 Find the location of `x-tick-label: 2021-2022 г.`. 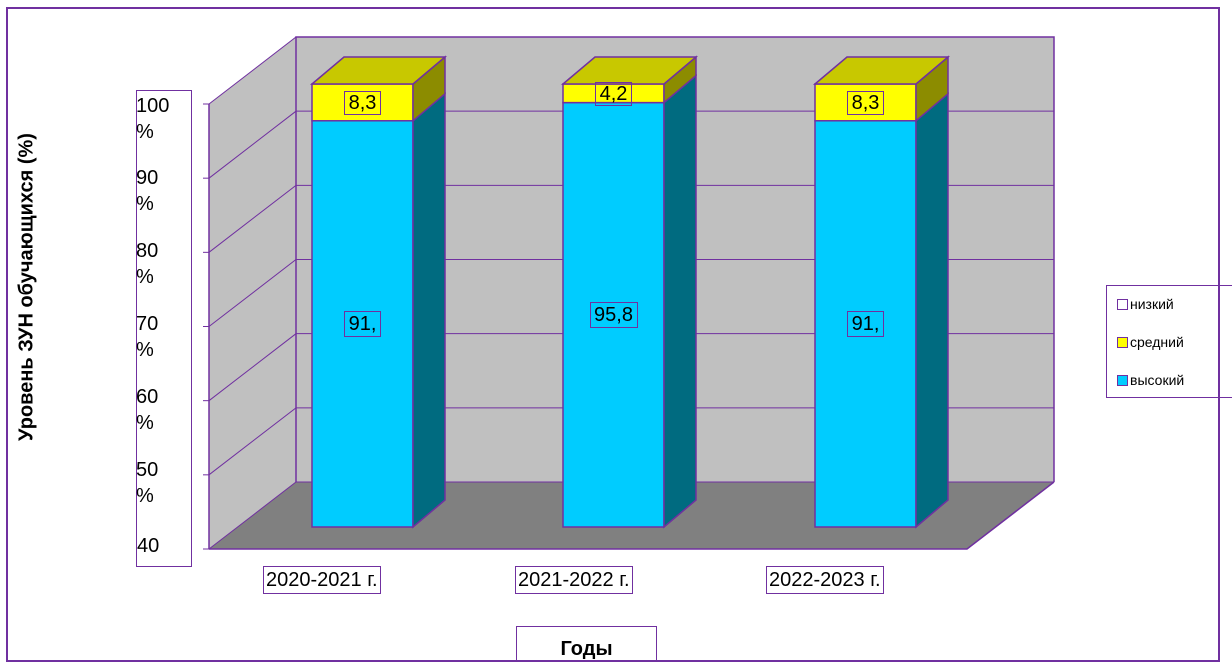

x-tick-label: 2021-2022 г. is located at coordinates (574, 580).